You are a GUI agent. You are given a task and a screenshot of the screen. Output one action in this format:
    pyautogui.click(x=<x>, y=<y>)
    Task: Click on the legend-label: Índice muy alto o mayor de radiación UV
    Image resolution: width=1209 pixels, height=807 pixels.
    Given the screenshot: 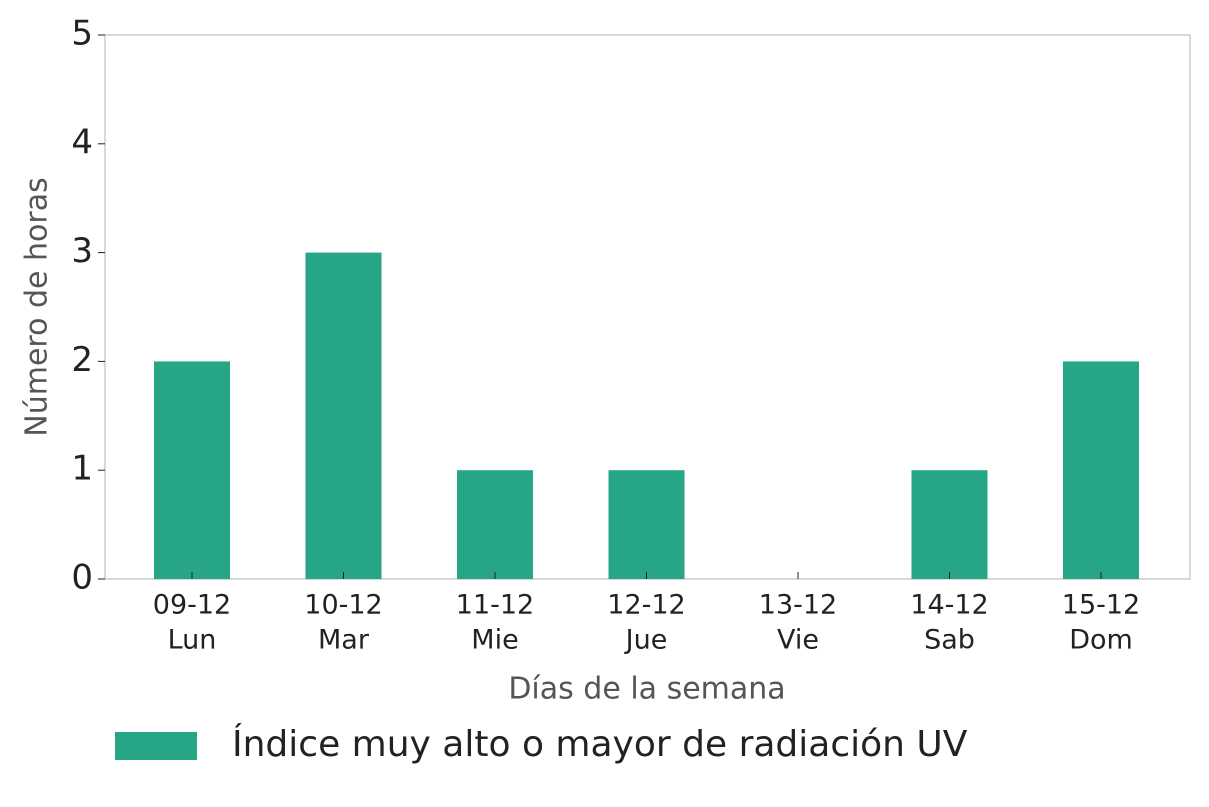 What is the action you would take?
    pyautogui.click(x=600, y=744)
    